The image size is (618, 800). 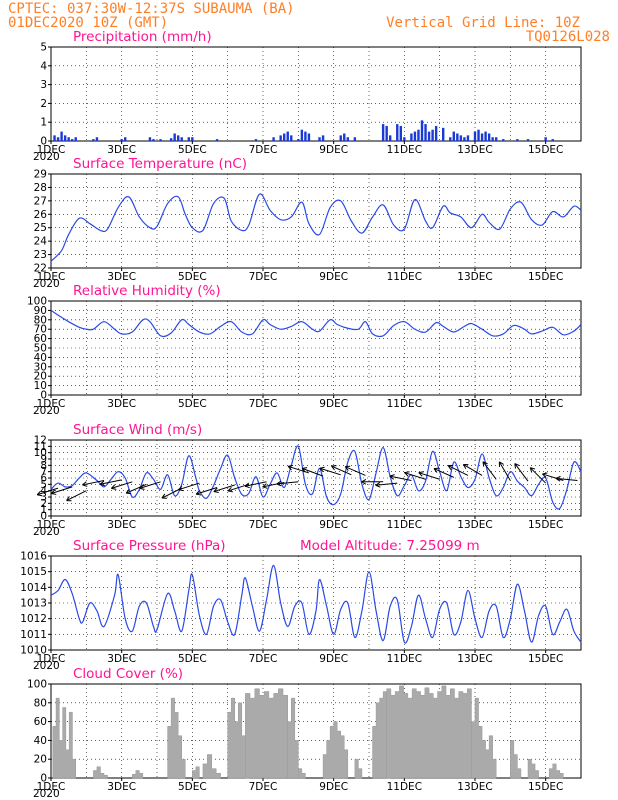 I want to click on y-tick-label: 1014, so click(x=33, y=588).